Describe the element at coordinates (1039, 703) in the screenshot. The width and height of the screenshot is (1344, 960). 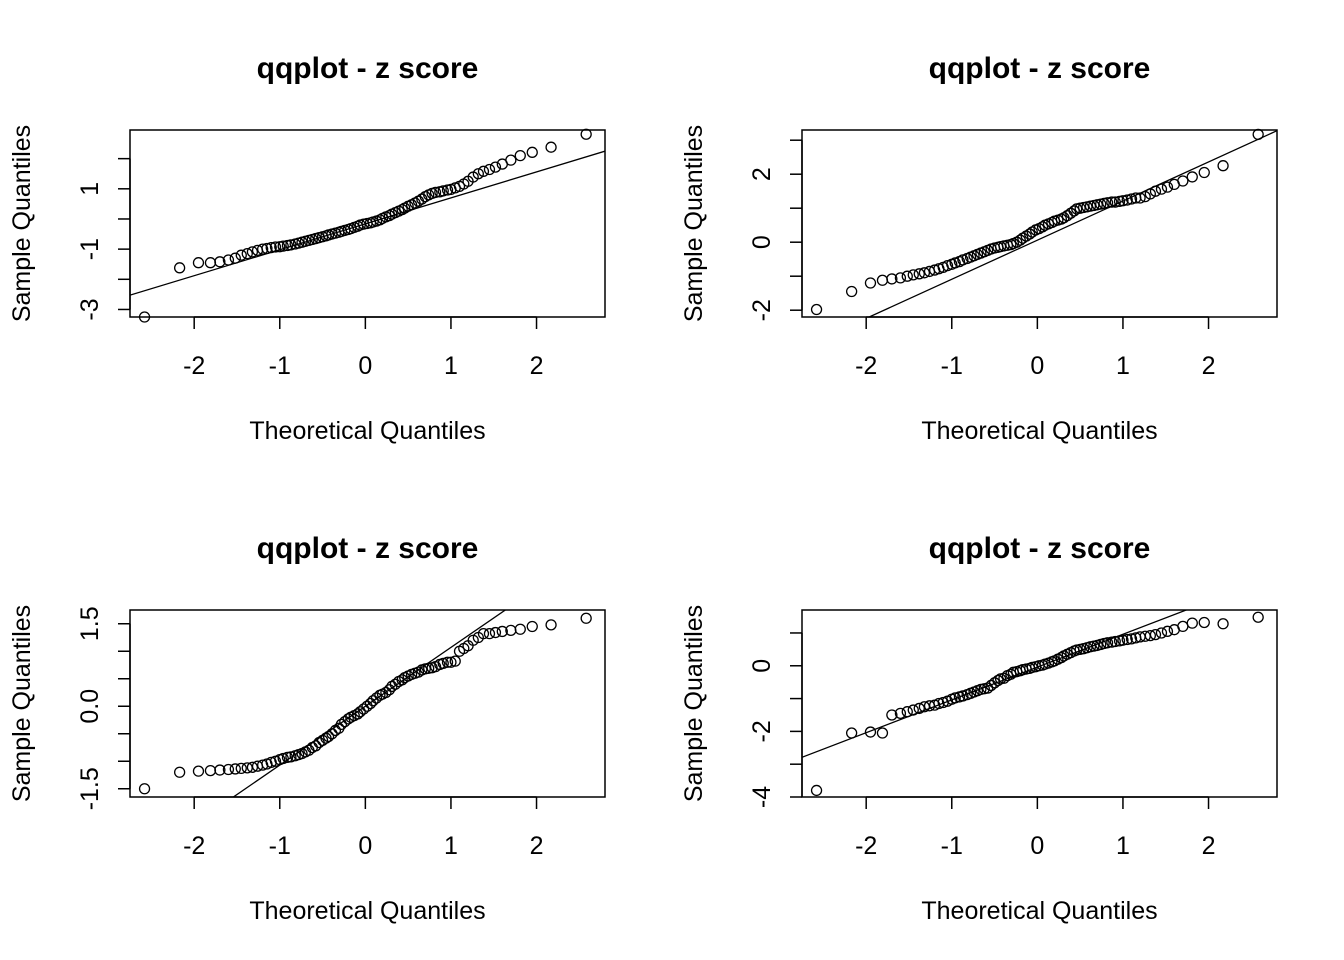
I see `plot-frame` at that location.